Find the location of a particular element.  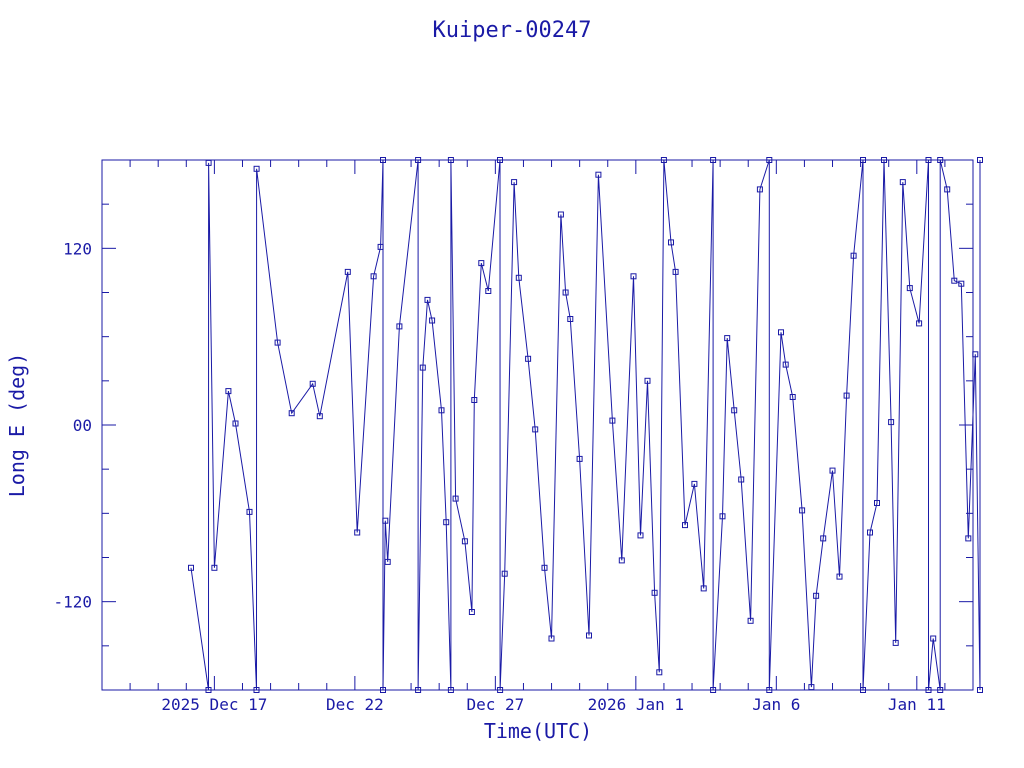

x-tick-label: Jan 11 is located at coordinates (917, 704).